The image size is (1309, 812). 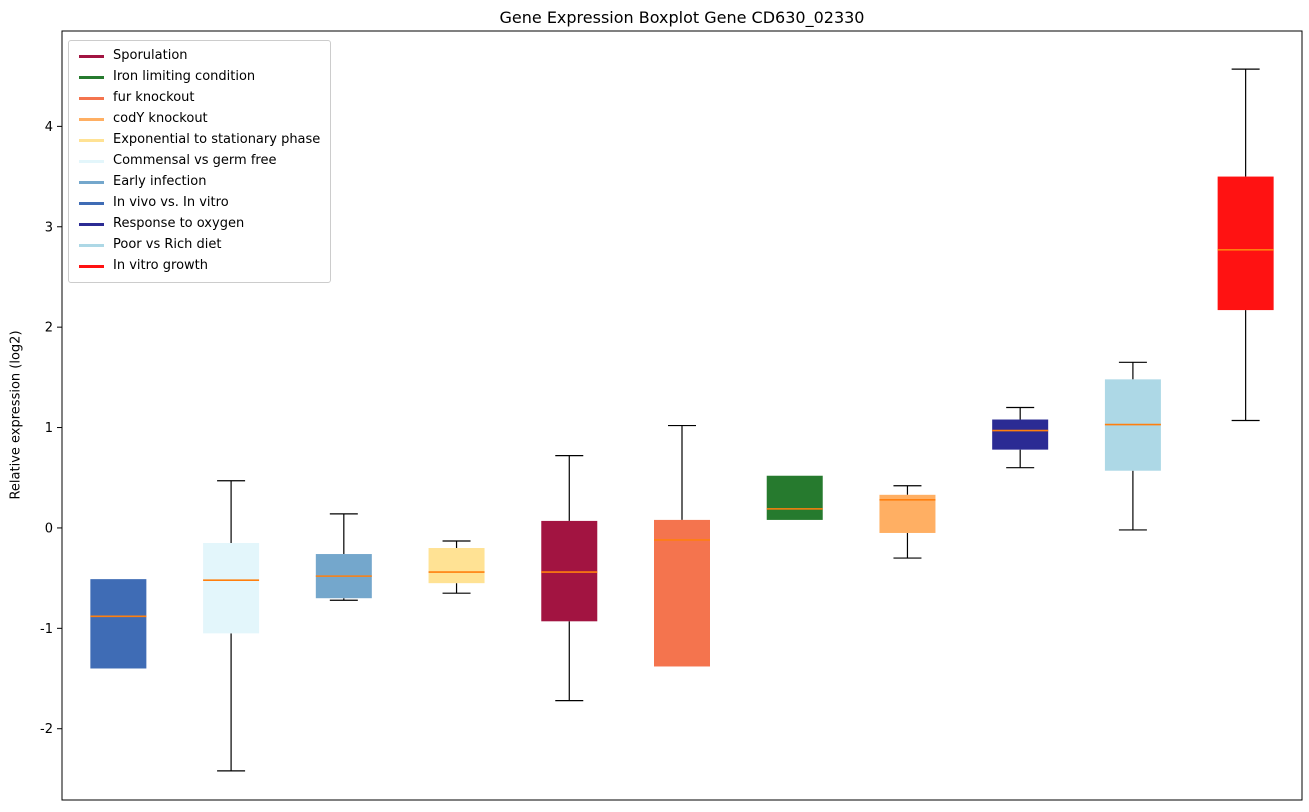 I want to click on y-tick-label: 4, so click(x=49, y=127).